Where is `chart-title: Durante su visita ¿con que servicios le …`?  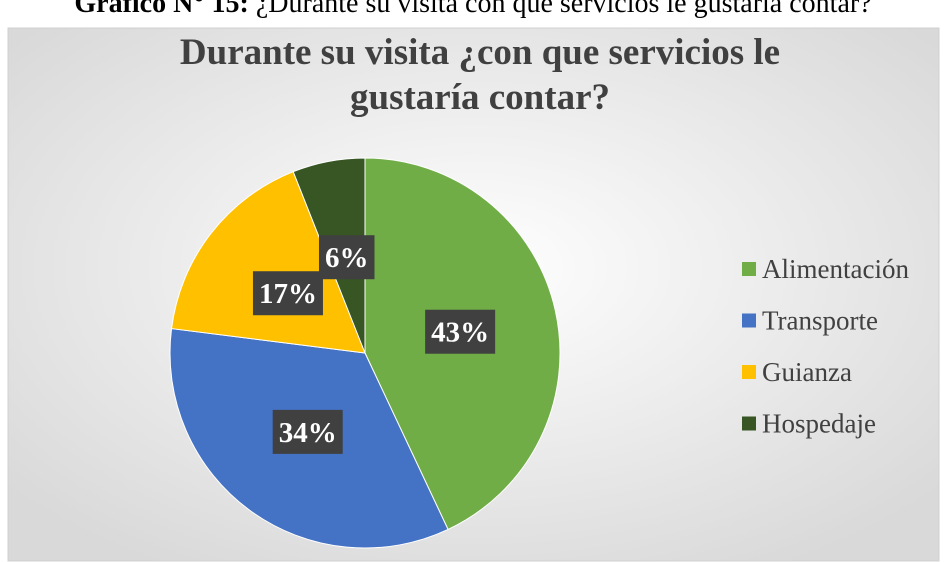 chart-title: Durante su visita ¿con que servicios le … is located at coordinates (480, 75).